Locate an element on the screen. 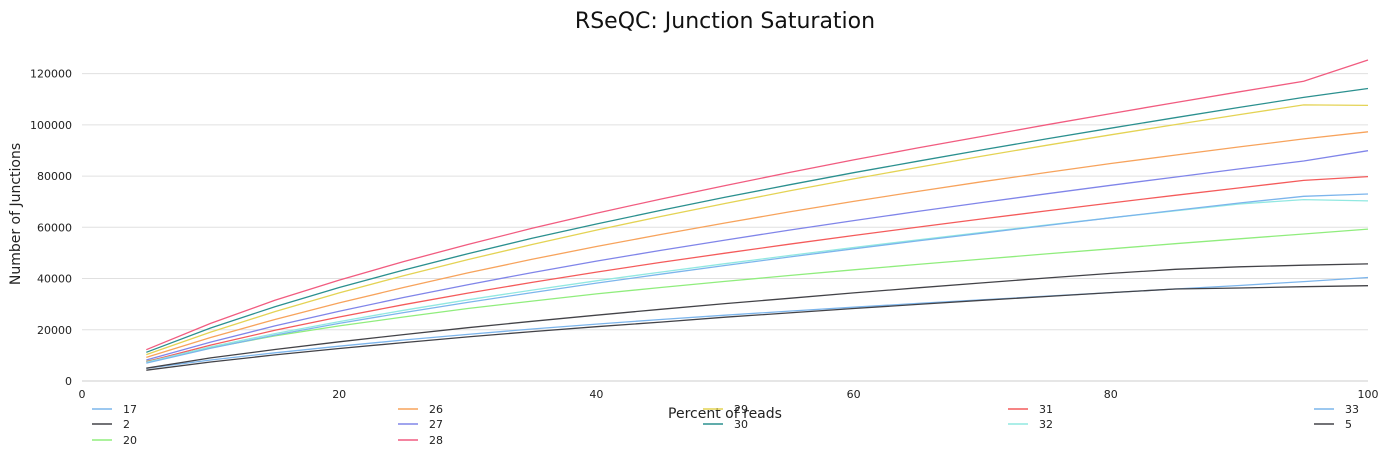 Image resolution: width=1390 pixels, height=460 pixels. legend-label: 17 is located at coordinates (130, 409).